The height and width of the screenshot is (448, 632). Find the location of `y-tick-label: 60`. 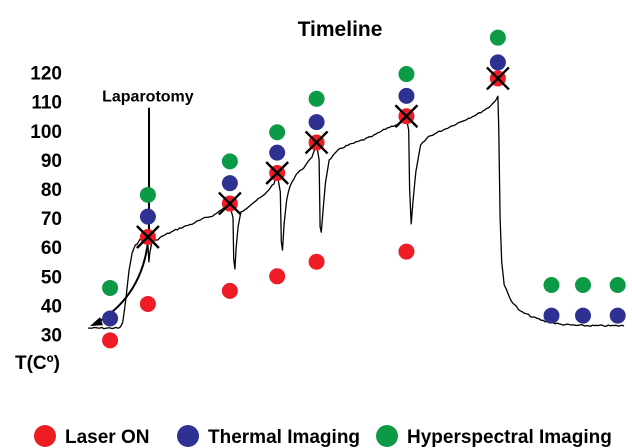

y-tick-label: 60 is located at coordinates (51, 248).